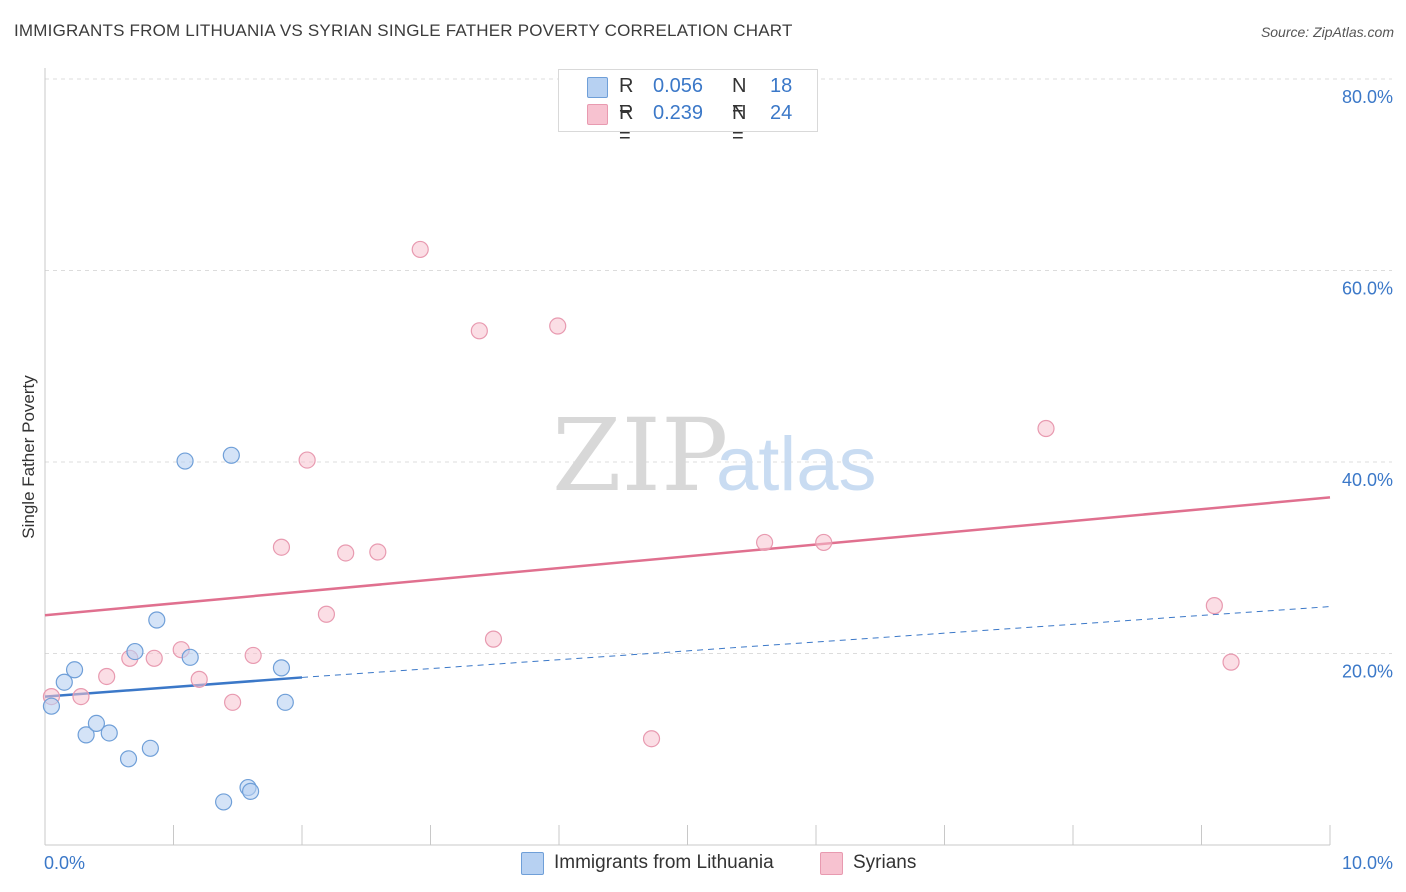  Describe the element at coordinates (1367, 289) in the screenshot. I see `y-tick-label: 60.0%` at that location.